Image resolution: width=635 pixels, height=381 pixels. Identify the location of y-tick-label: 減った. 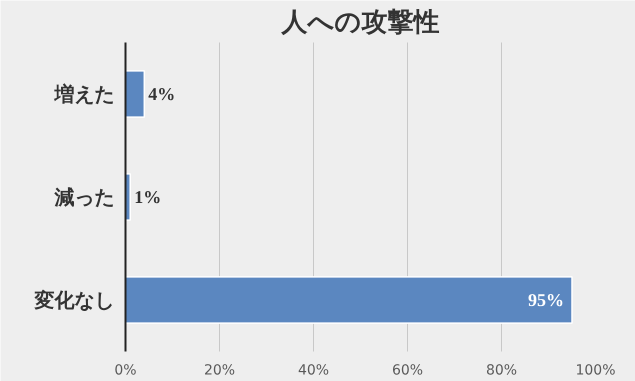
(84, 197).